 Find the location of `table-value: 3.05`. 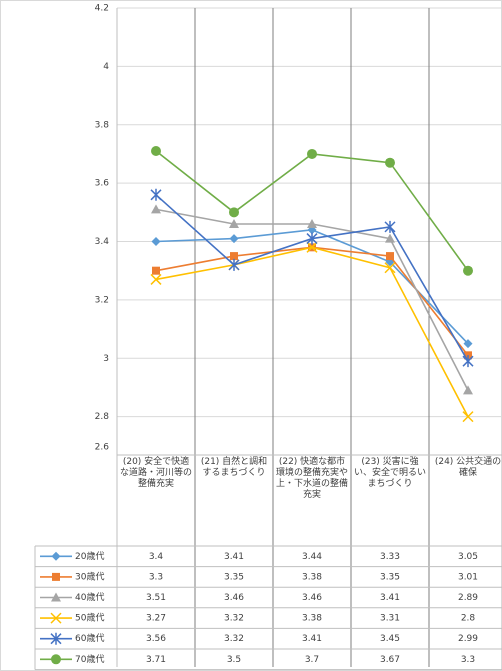

table-value: 3.05 is located at coordinates (468, 557).